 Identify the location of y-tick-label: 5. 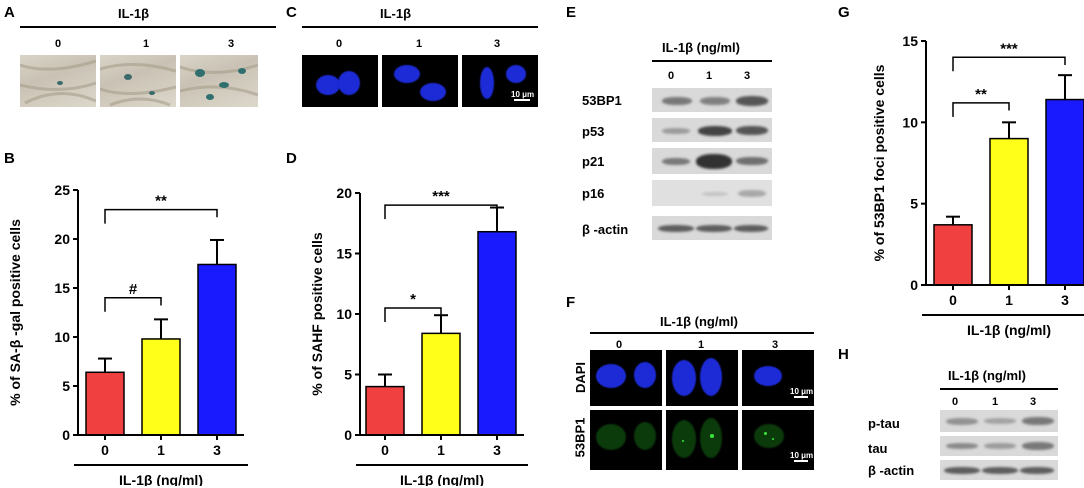
(914, 204).